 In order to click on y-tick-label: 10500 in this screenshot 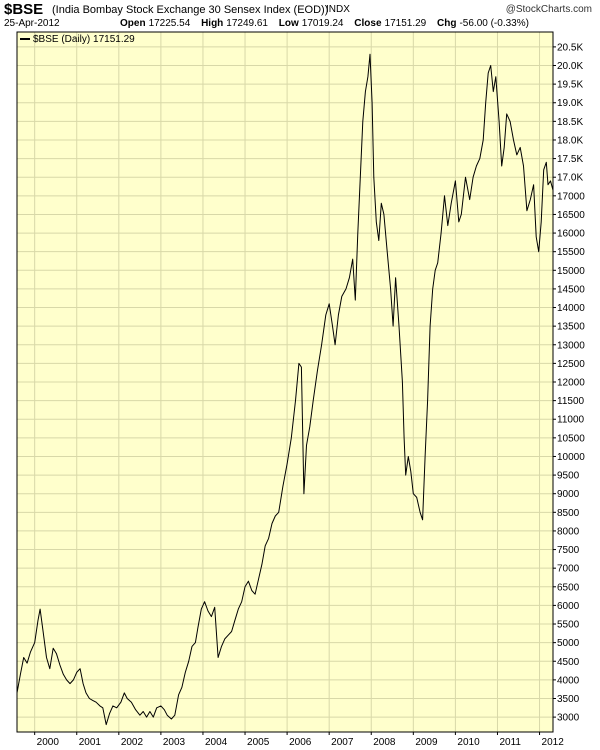, I will do `click(571, 438)`.